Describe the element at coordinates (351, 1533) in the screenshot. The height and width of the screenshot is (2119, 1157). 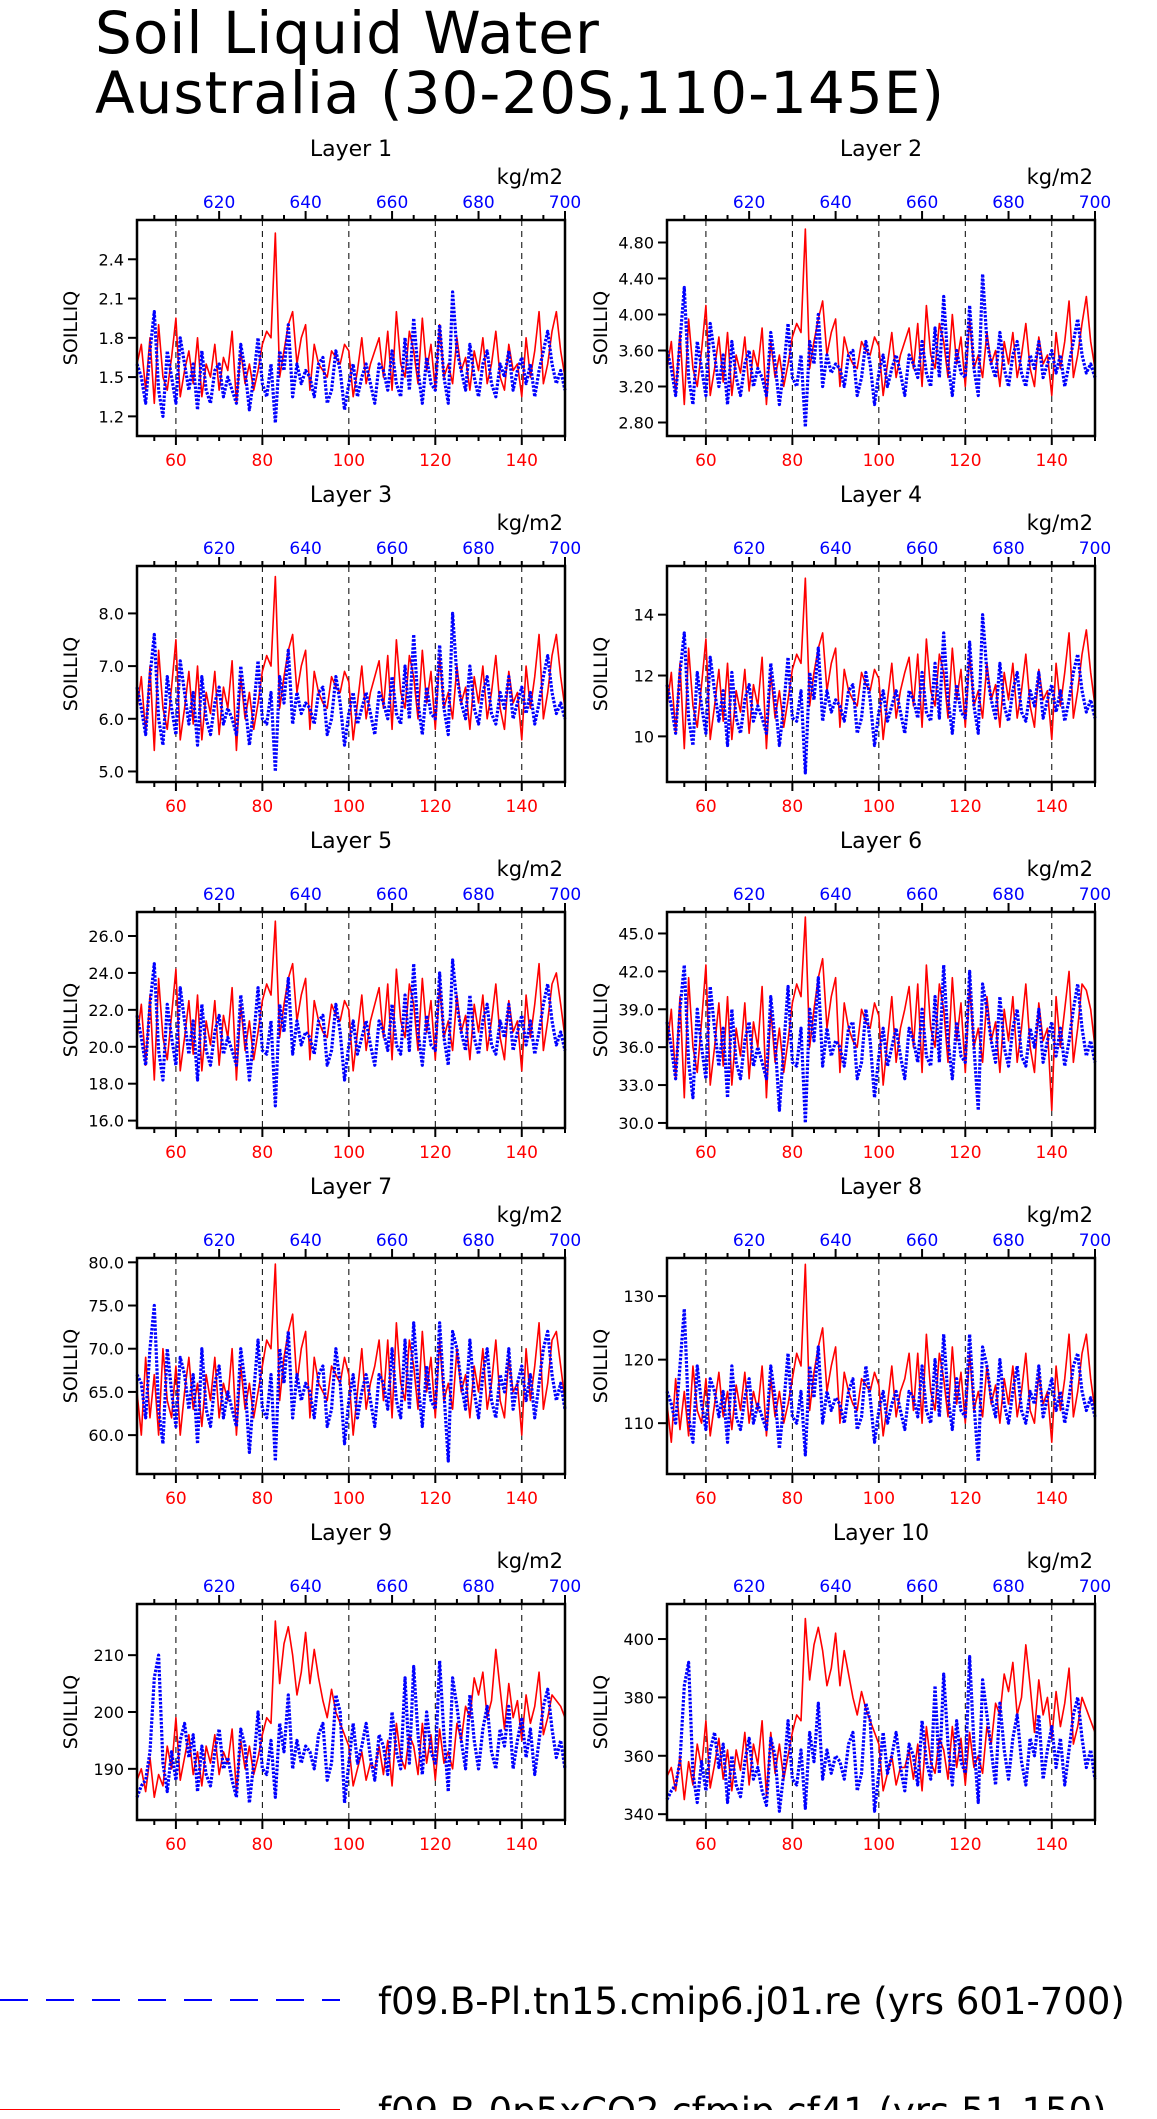
I see `panel-title: Layer 9` at that location.